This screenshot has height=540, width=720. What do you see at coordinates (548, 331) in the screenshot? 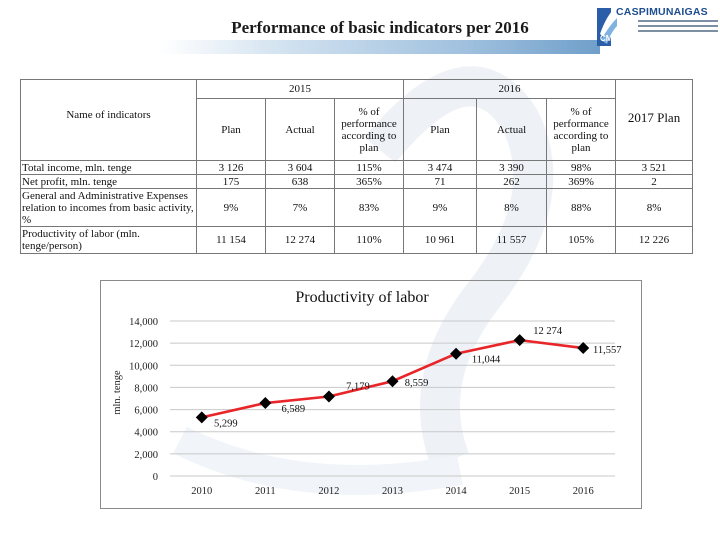
I see `data-label: 12 274` at bounding box center [548, 331].